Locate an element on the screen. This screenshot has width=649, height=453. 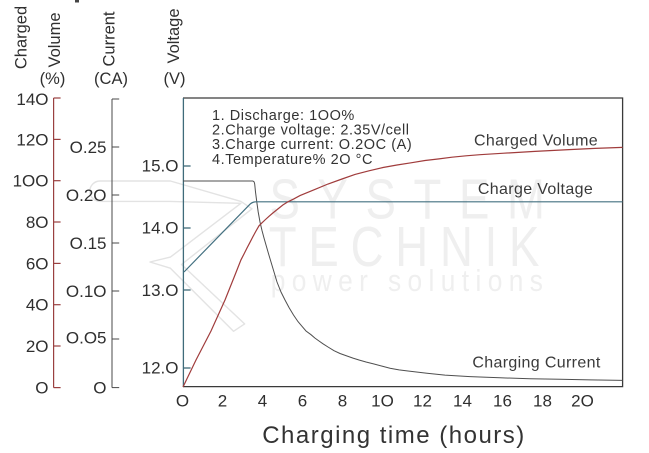
svg-text: 12O is located at coordinates (32, 139).